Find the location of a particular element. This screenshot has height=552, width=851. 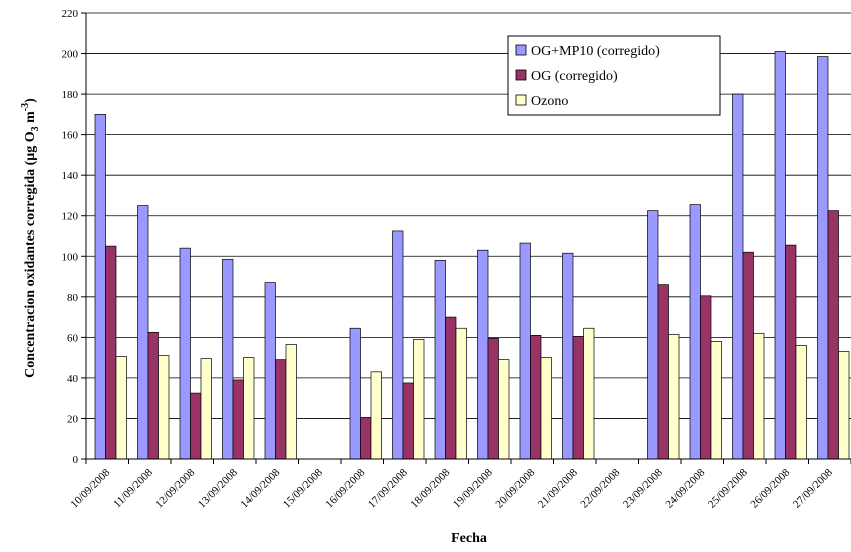

y-axis-title-superscript: -3 is located at coordinates (25, 107).